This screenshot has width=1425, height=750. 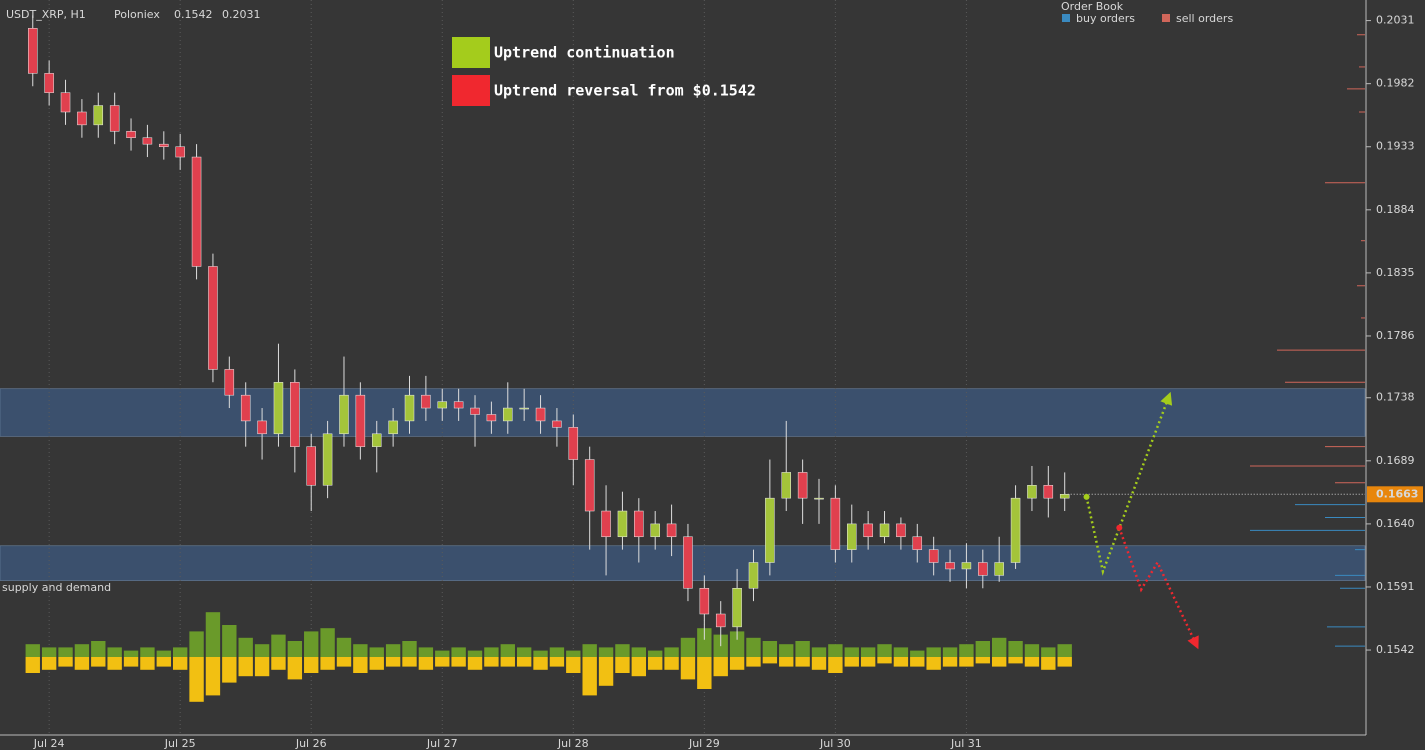 I want to click on last-price-label: 0.1663, so click(x=1397, y=493).